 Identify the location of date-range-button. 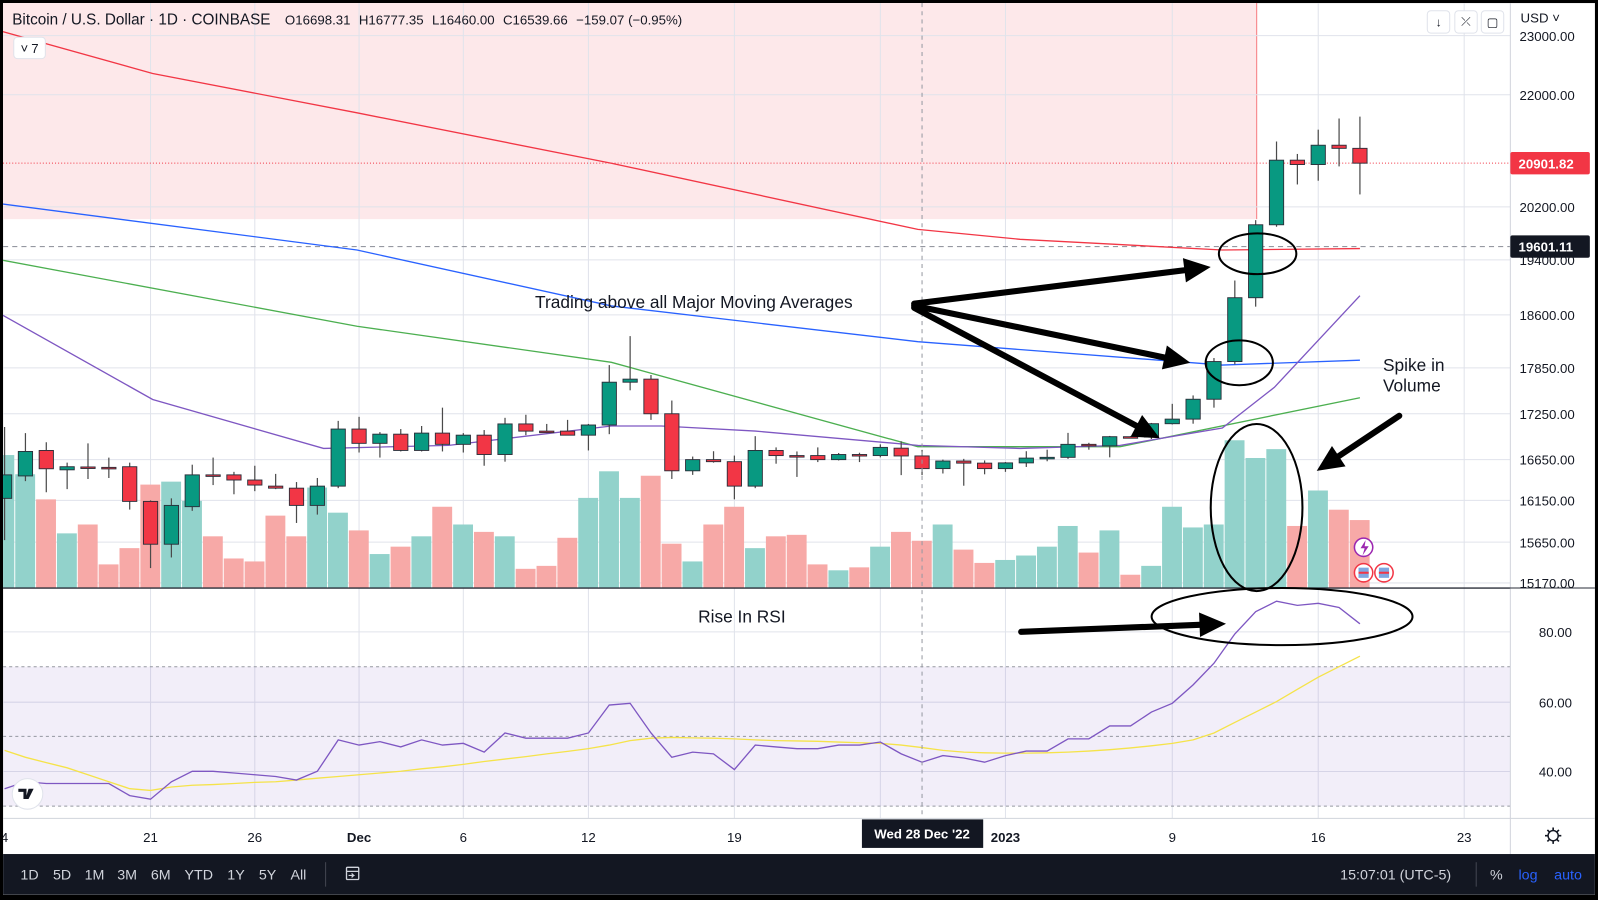
(352, 874).